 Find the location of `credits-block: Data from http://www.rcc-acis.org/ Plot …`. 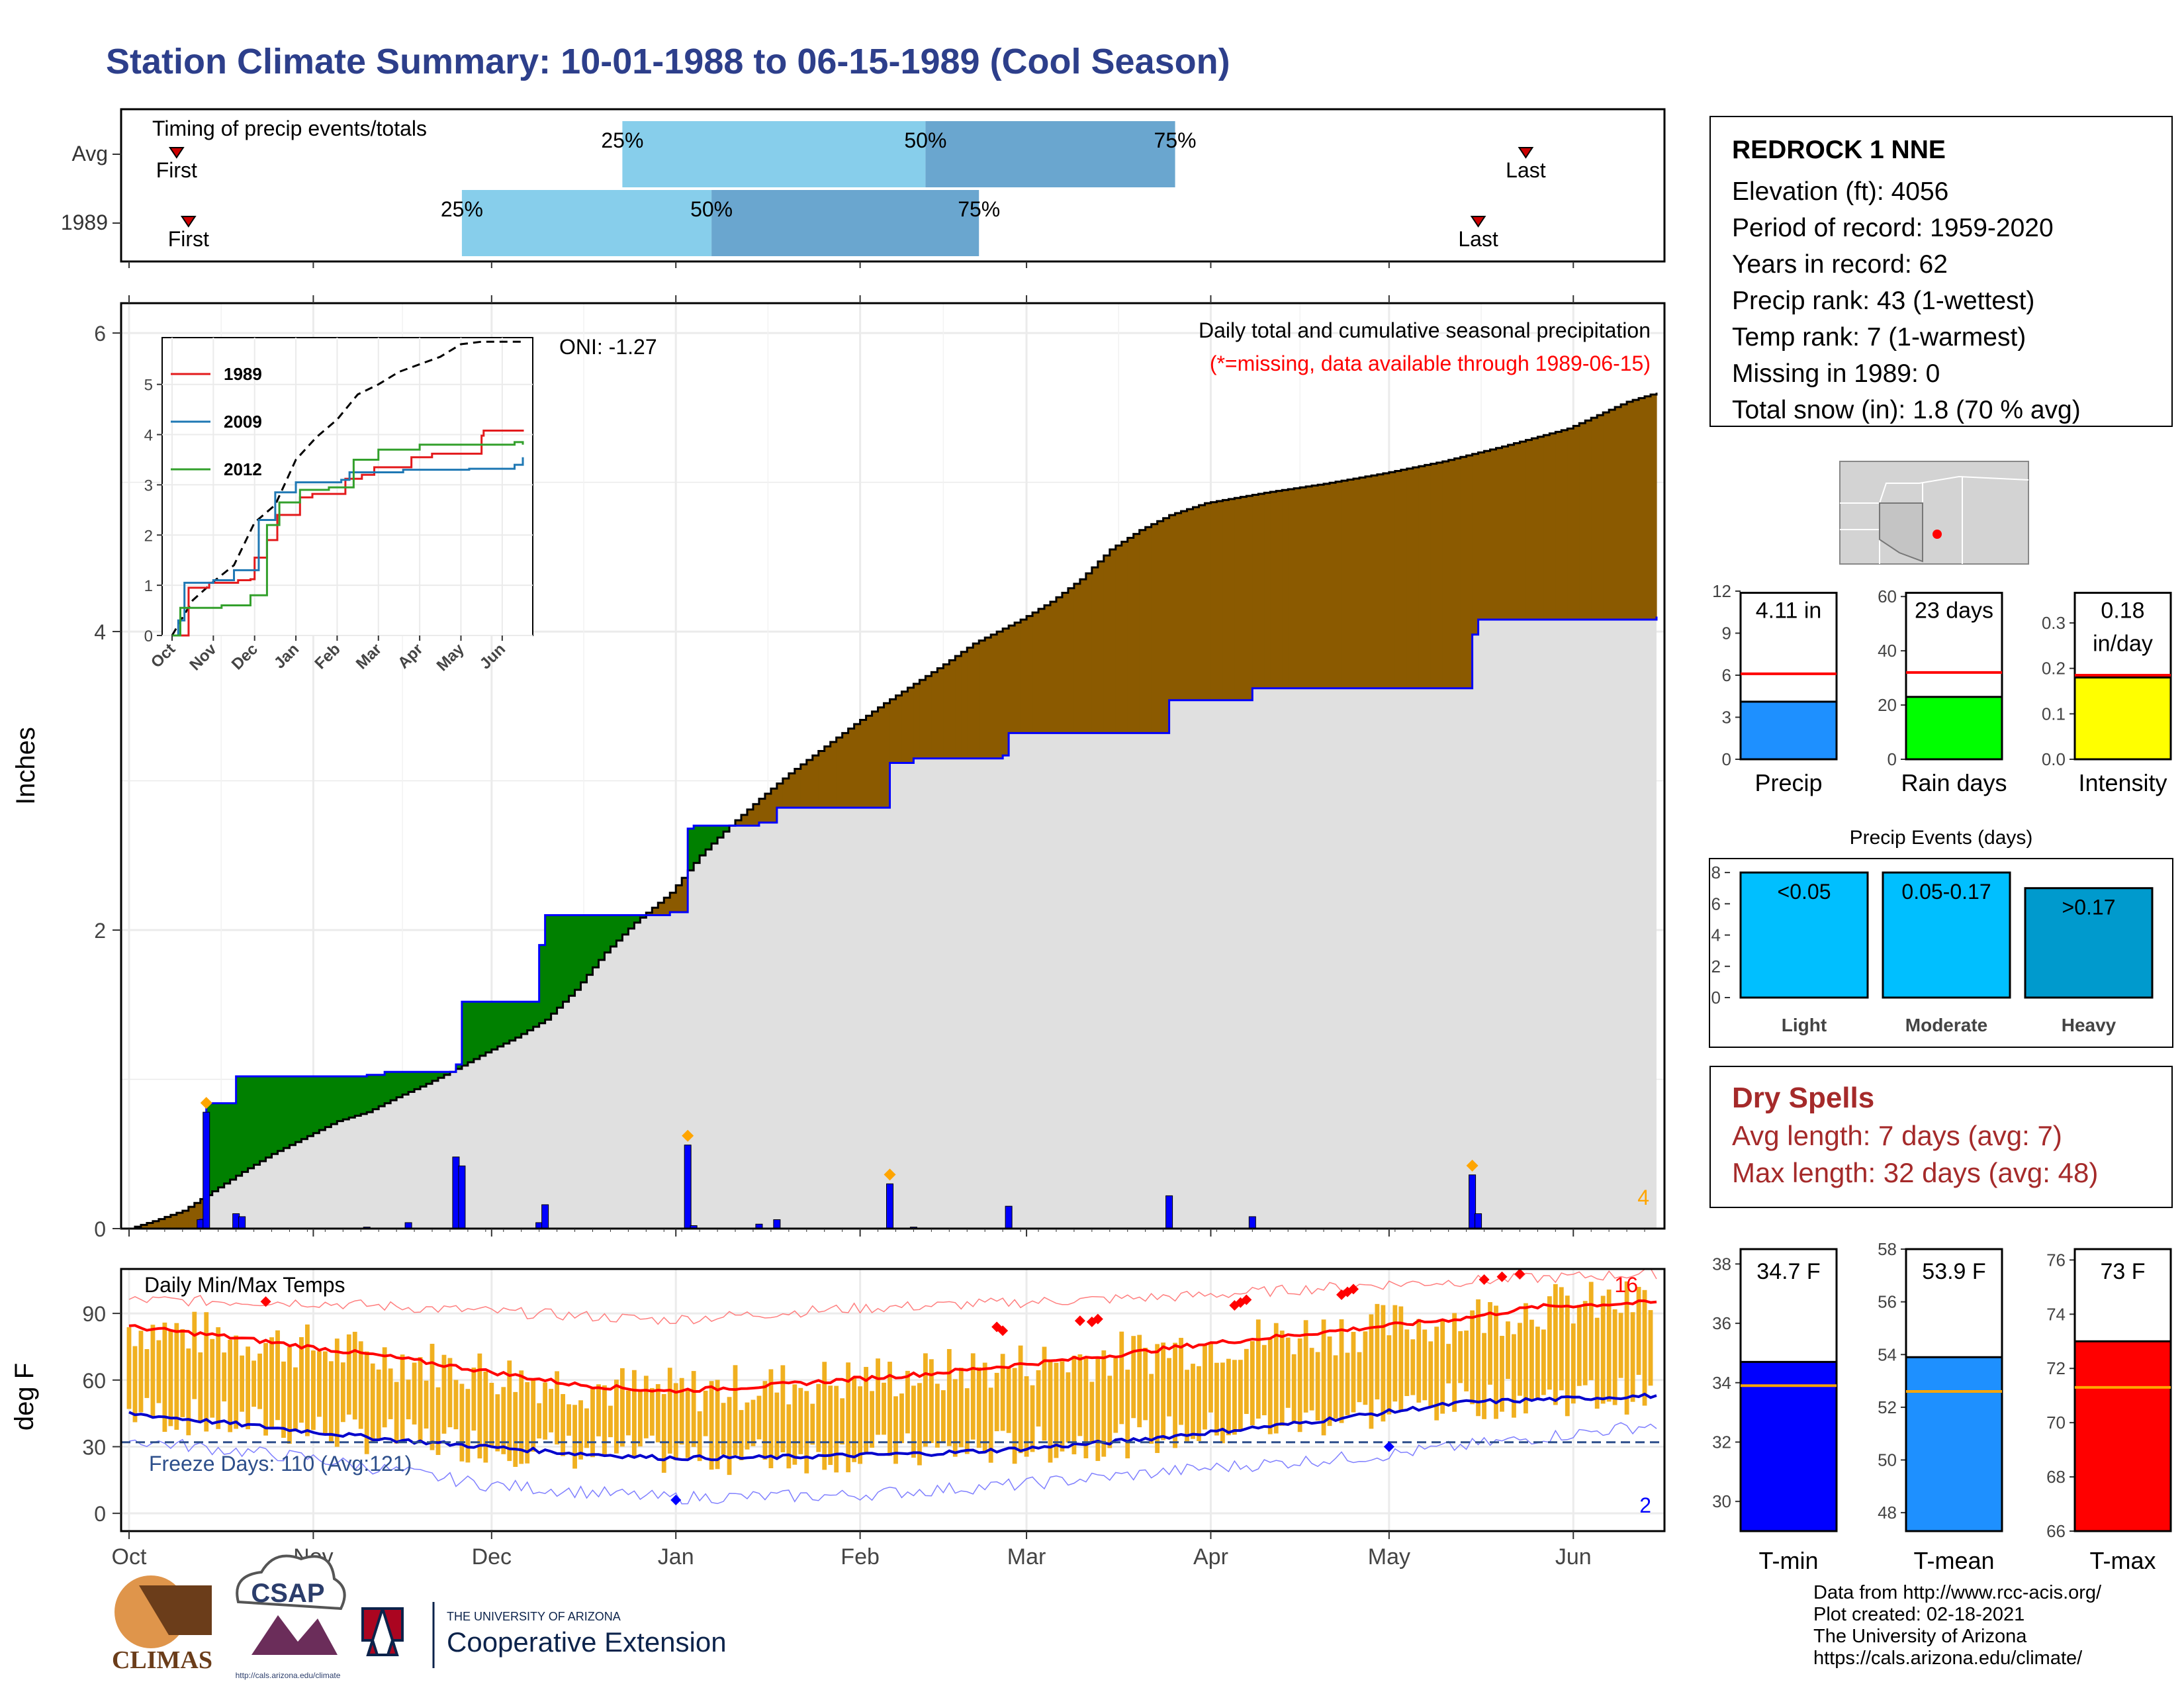

credits-block: Data from http://www.rcc-acis.org/ Plot … is located at coordinates (1957, 1625).